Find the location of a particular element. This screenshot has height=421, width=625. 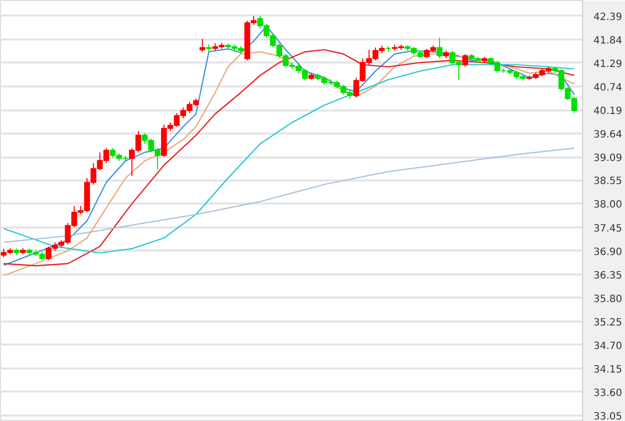

y-tick-label: 36.35 is located at coordinates (608, 276).